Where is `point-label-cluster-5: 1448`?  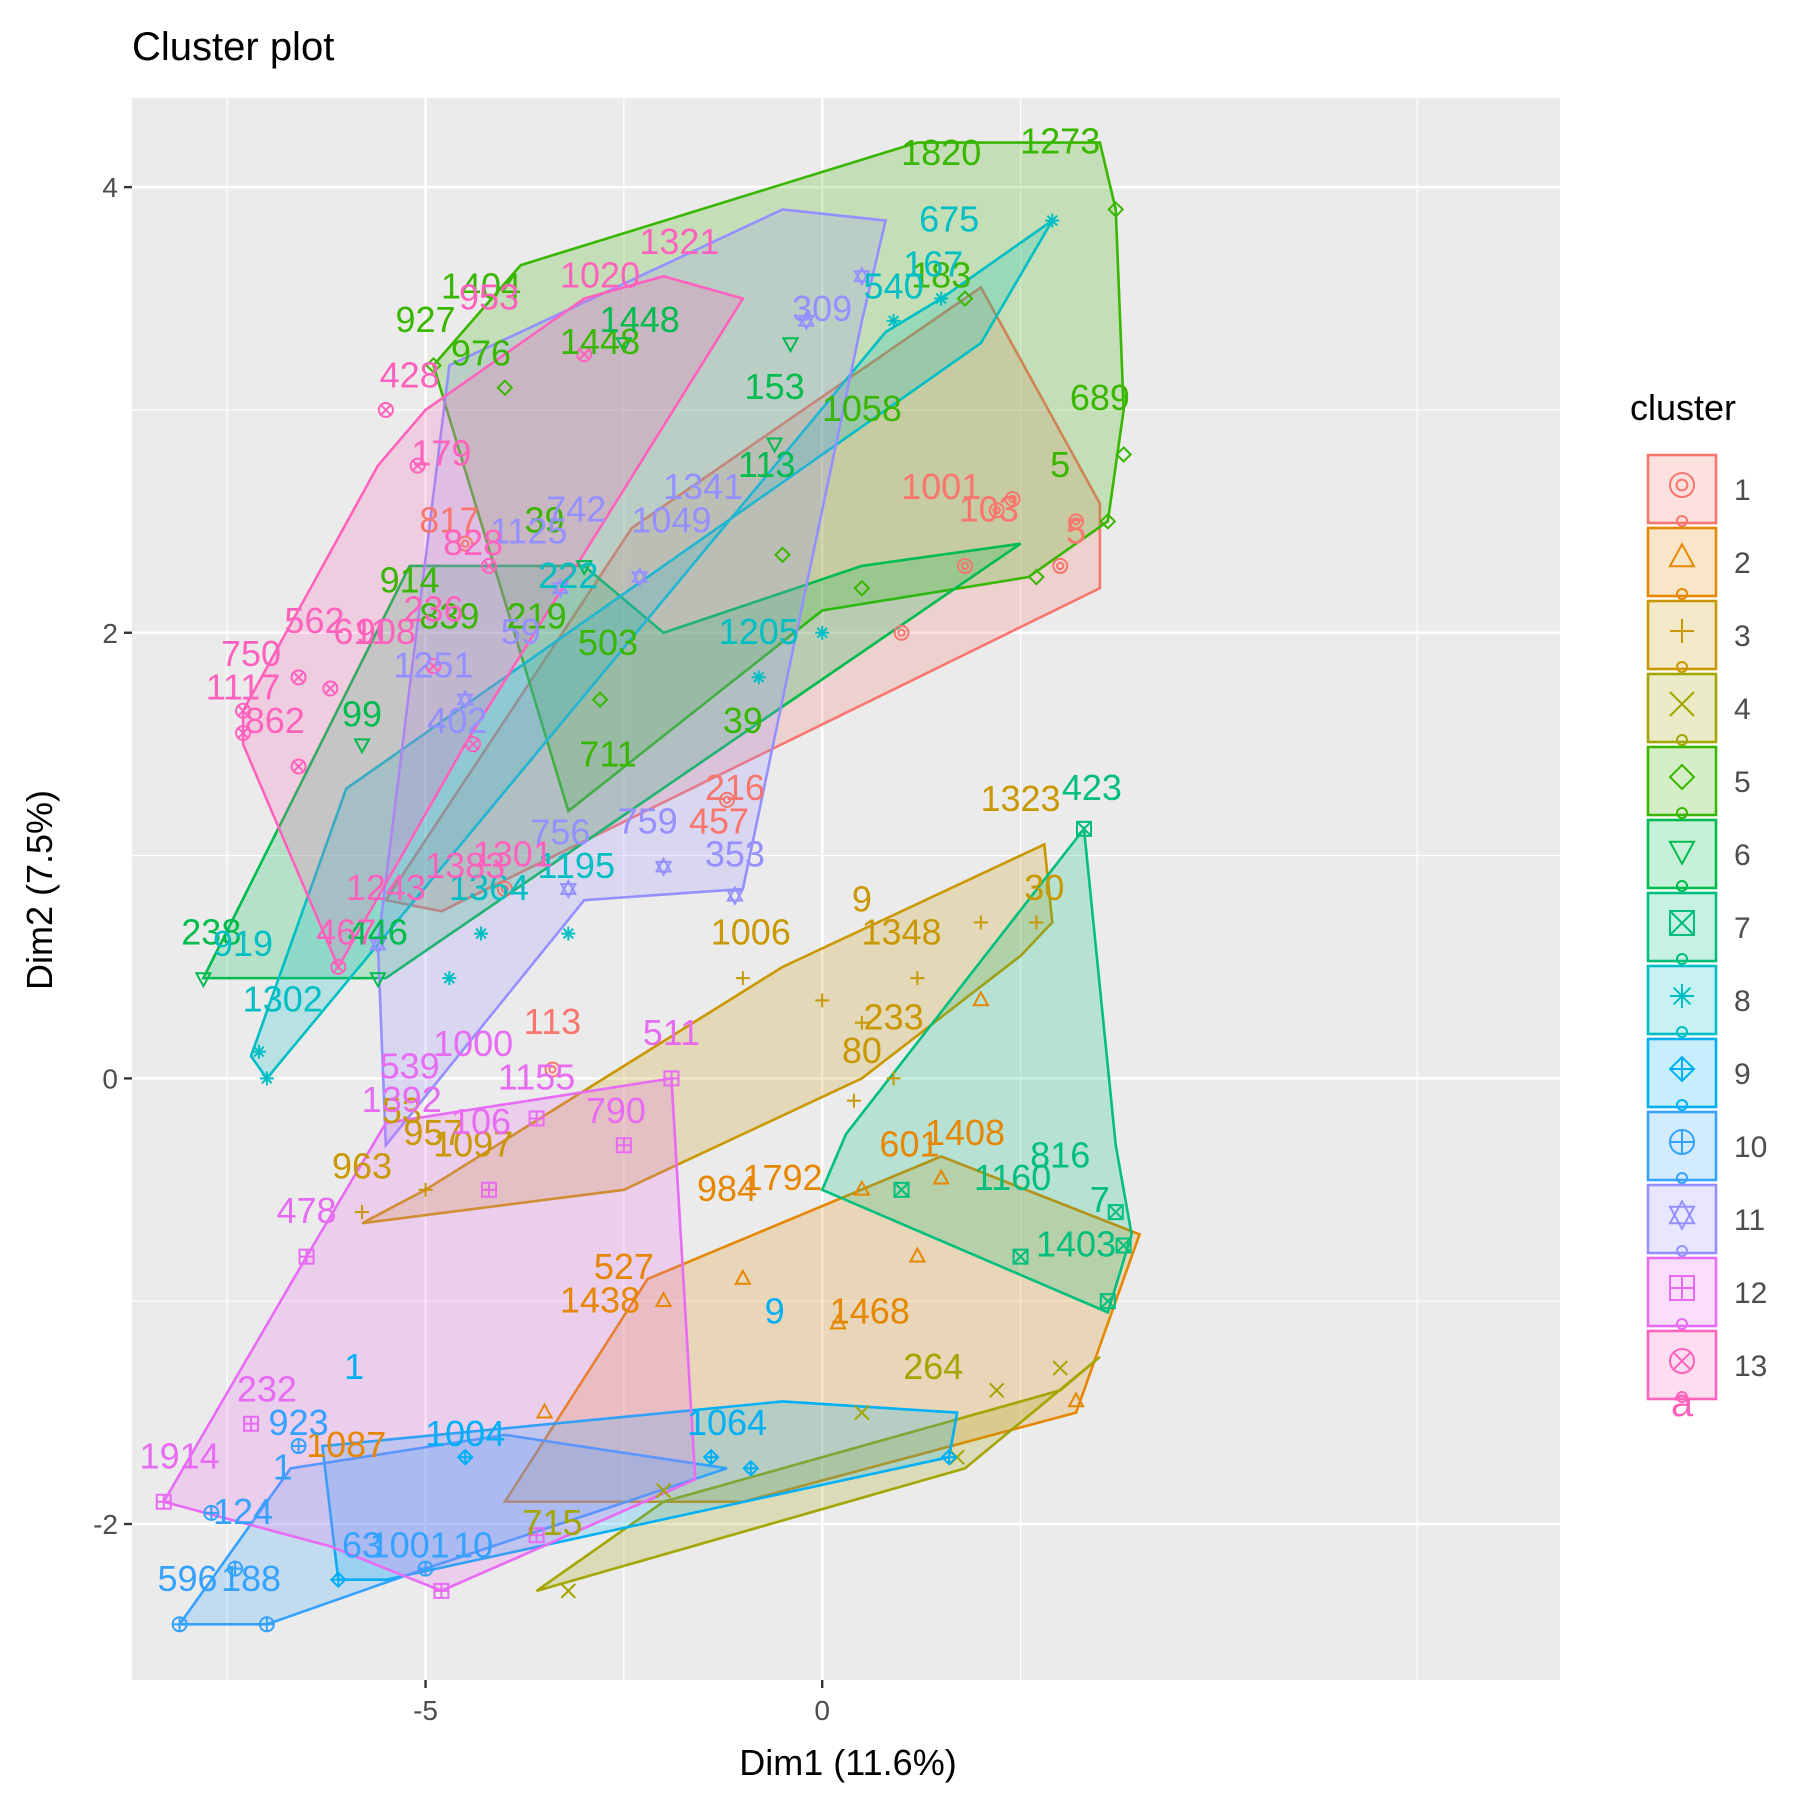 point-label-cluster-5: 1448 is located at coordinates (600, 341).